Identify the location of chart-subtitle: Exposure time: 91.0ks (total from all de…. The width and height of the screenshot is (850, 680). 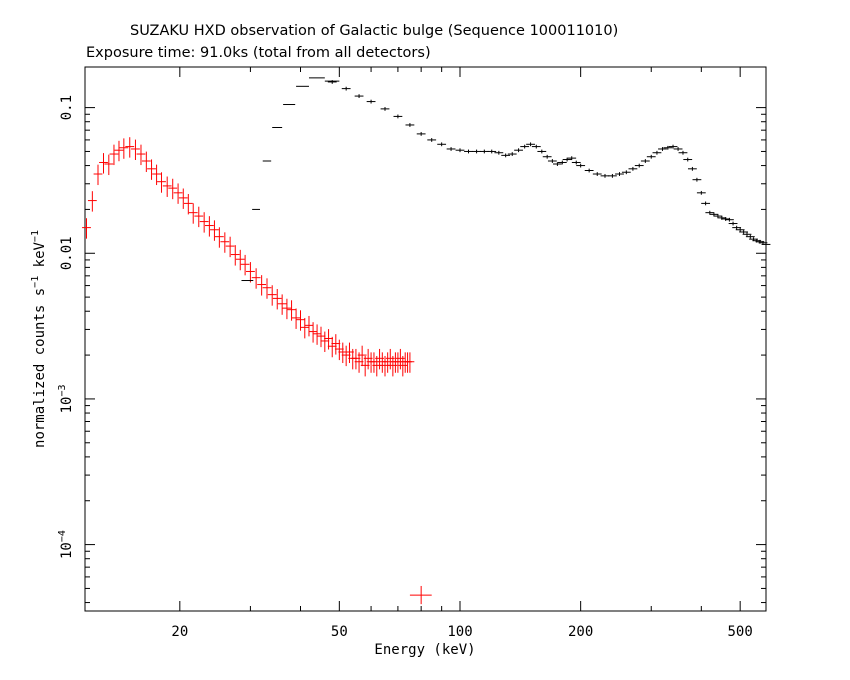
(258, 53).